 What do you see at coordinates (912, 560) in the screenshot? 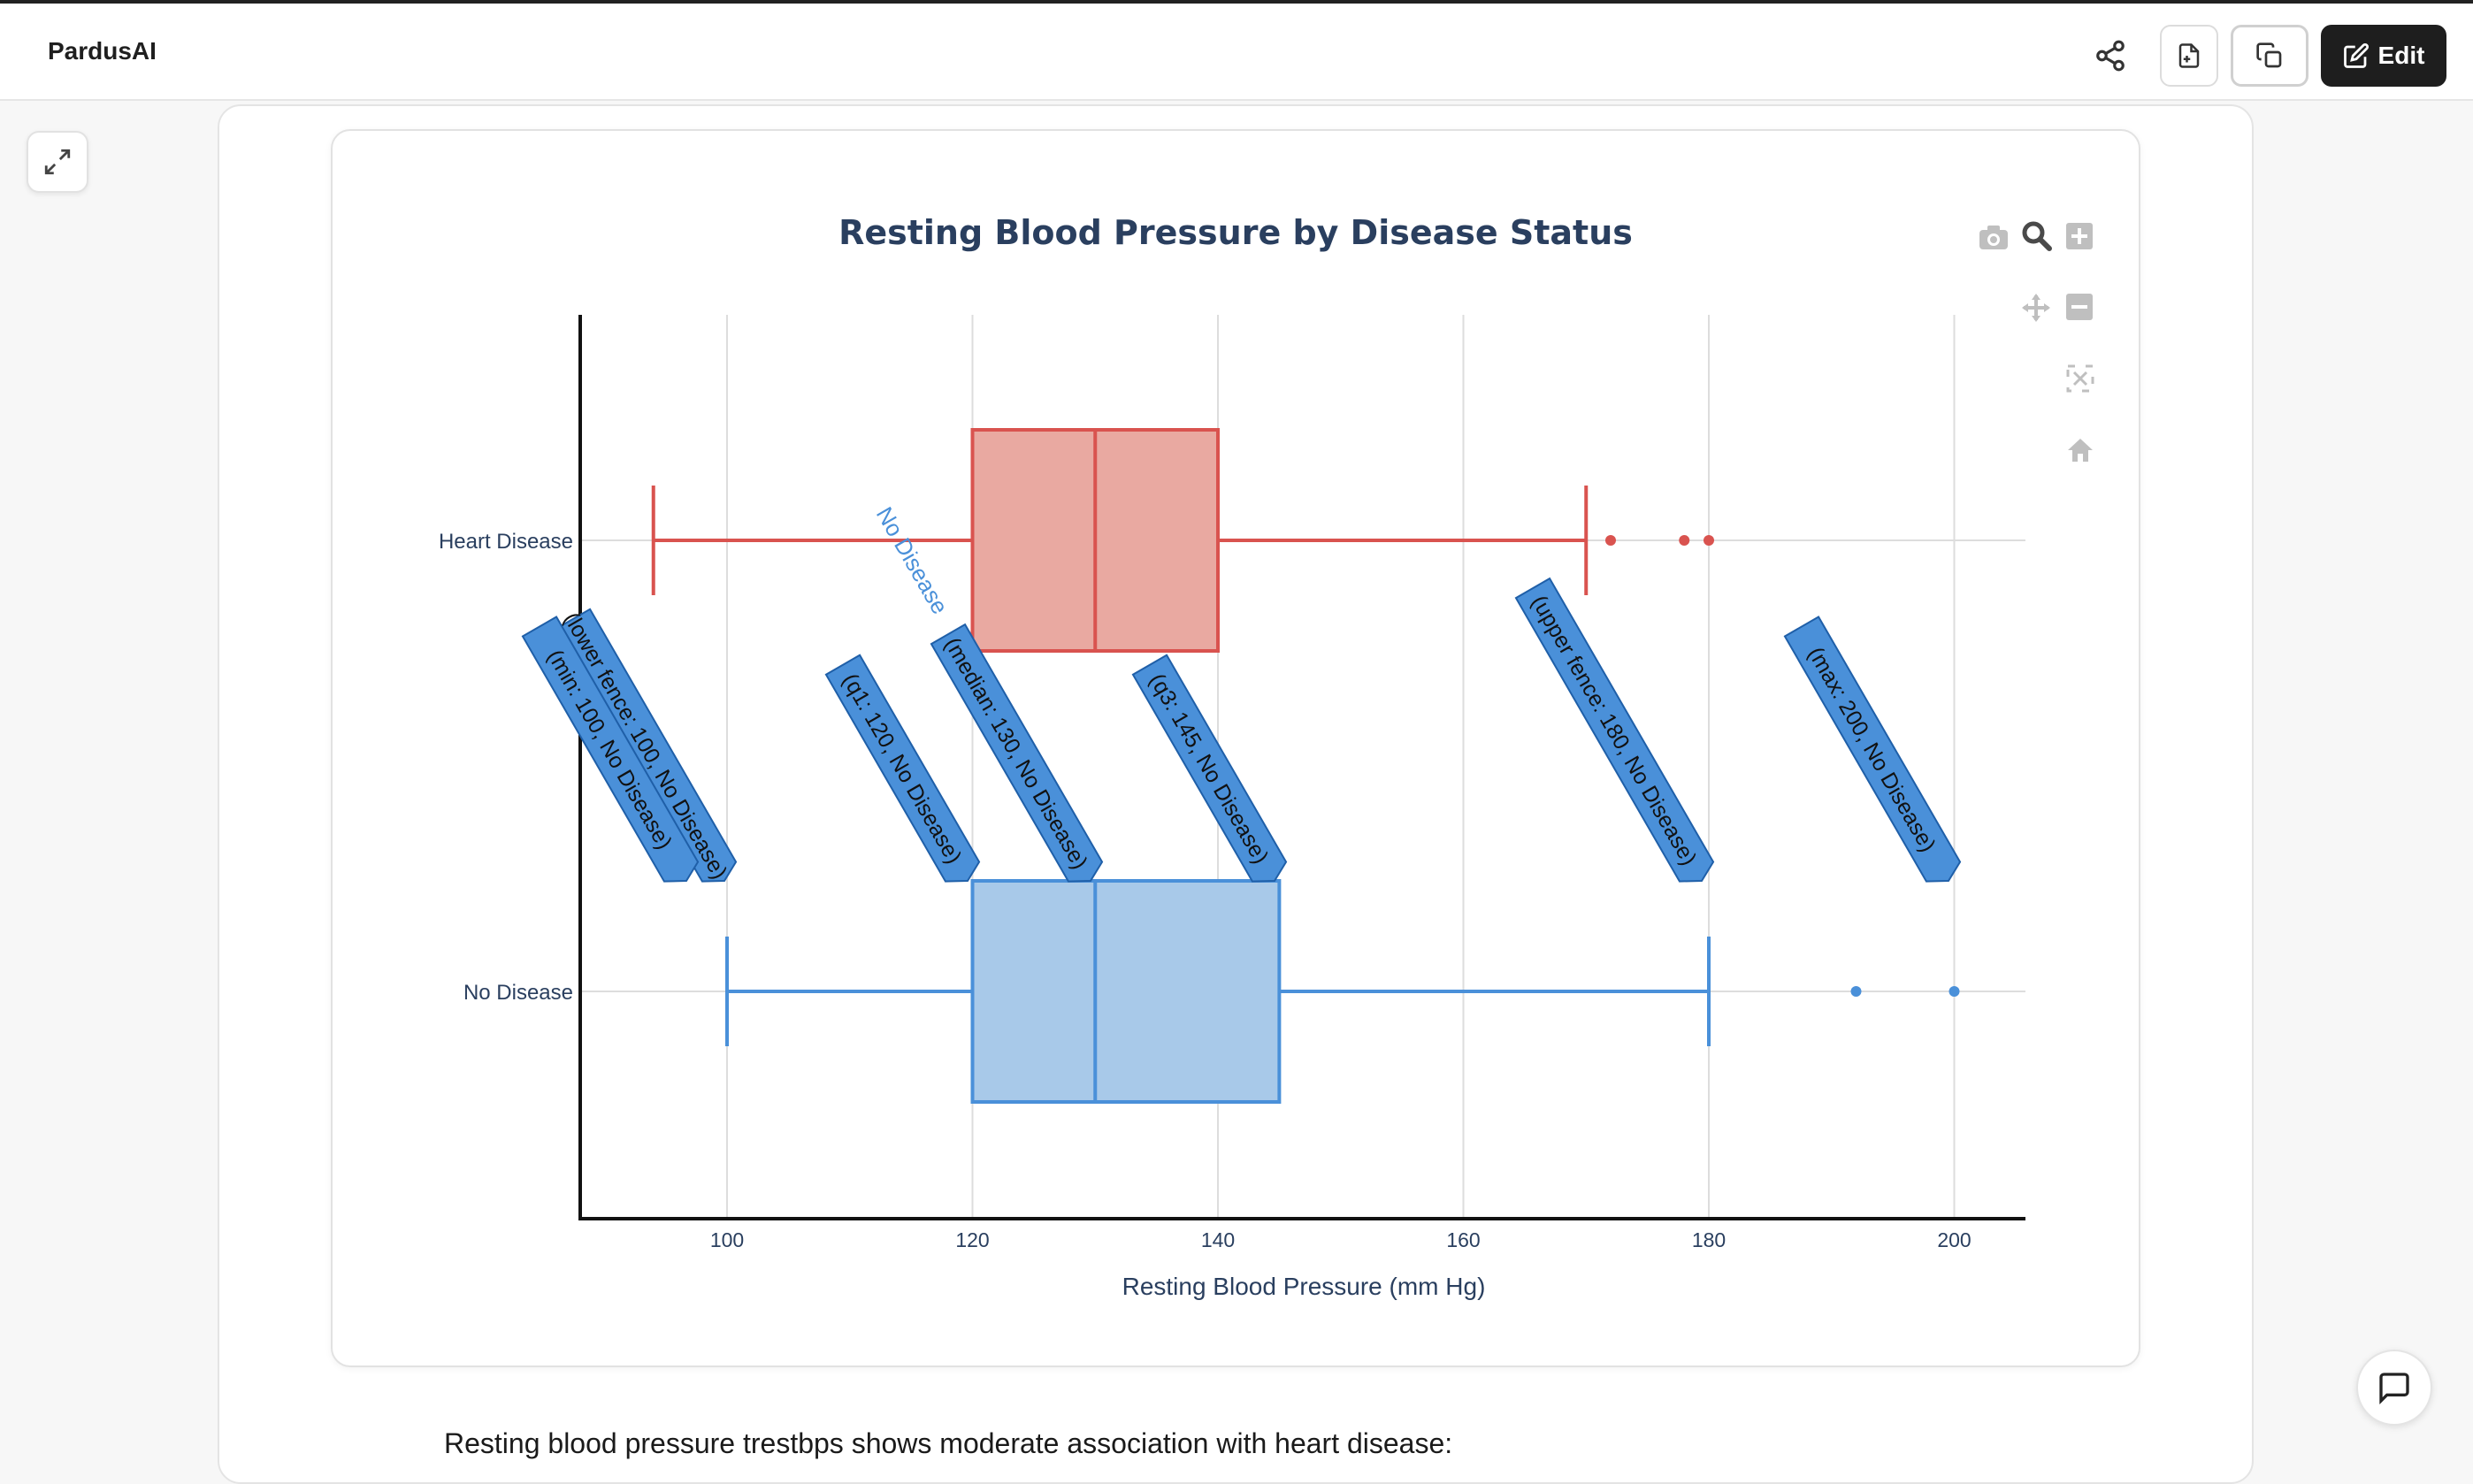
I see `hover-trace-label: No Disease` at bounding box center [912, 560].